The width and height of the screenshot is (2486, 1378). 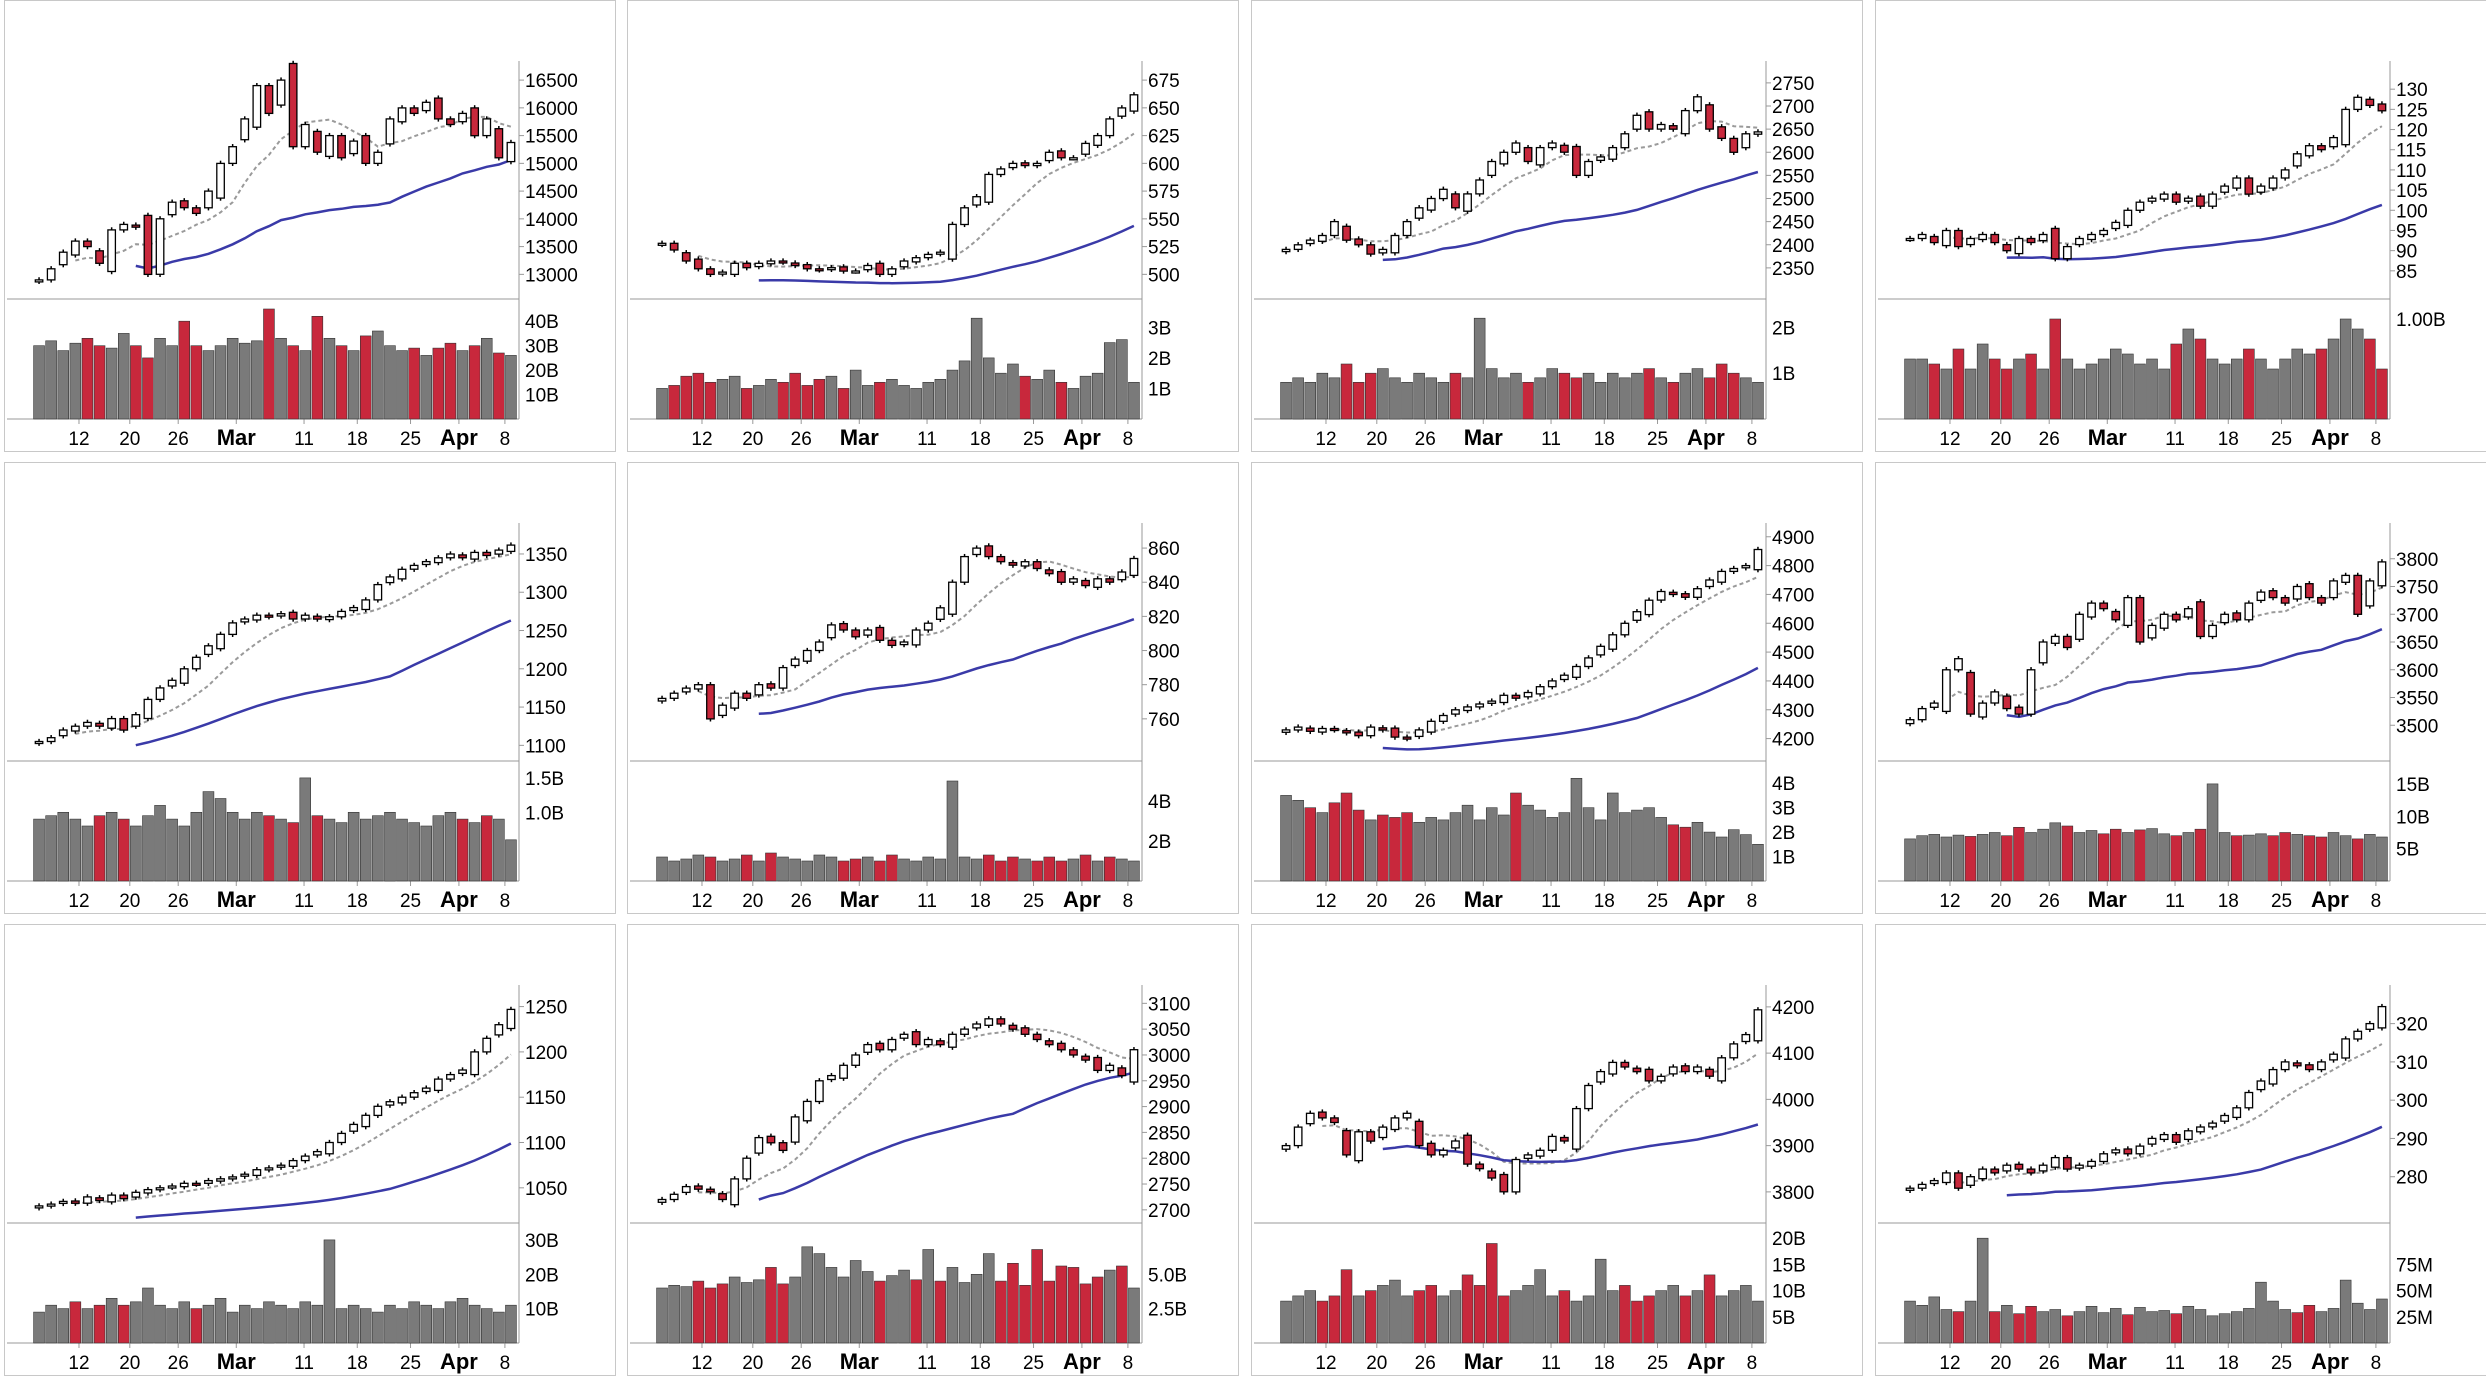 I want to click on x-tick-label: 25, so click(x=2281, y=901).